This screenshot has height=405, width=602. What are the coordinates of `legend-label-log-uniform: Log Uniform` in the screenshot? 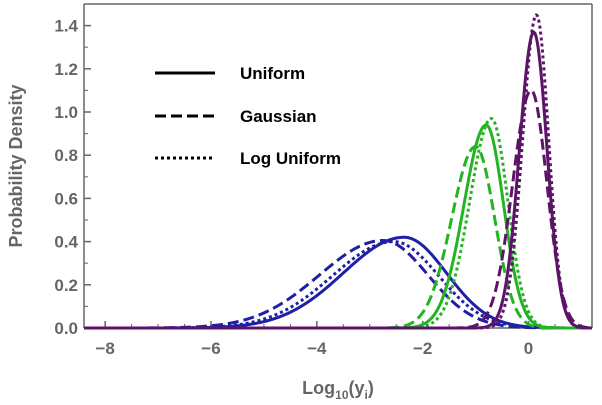 It's located at (290, 158).